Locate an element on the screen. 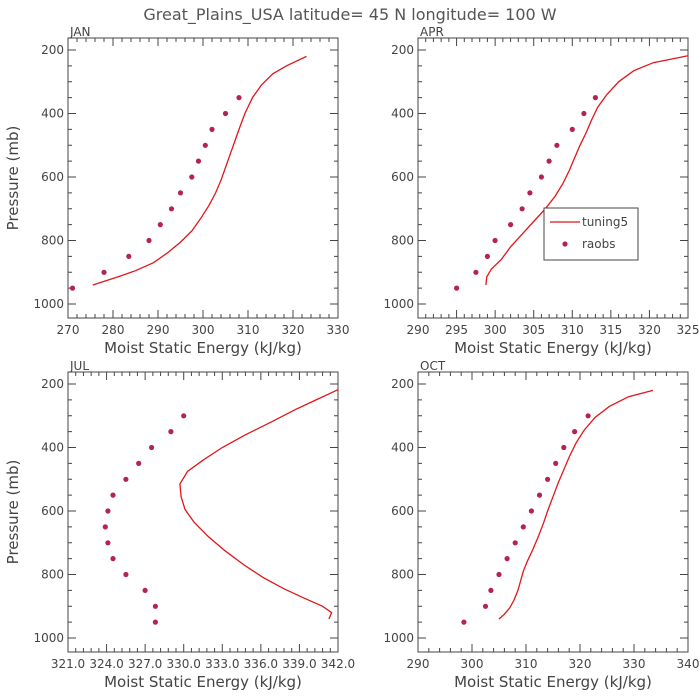 This screenshot has height=700, width=700. legend-label-tuning5: tuning5 is located at coordinates (605, 222).